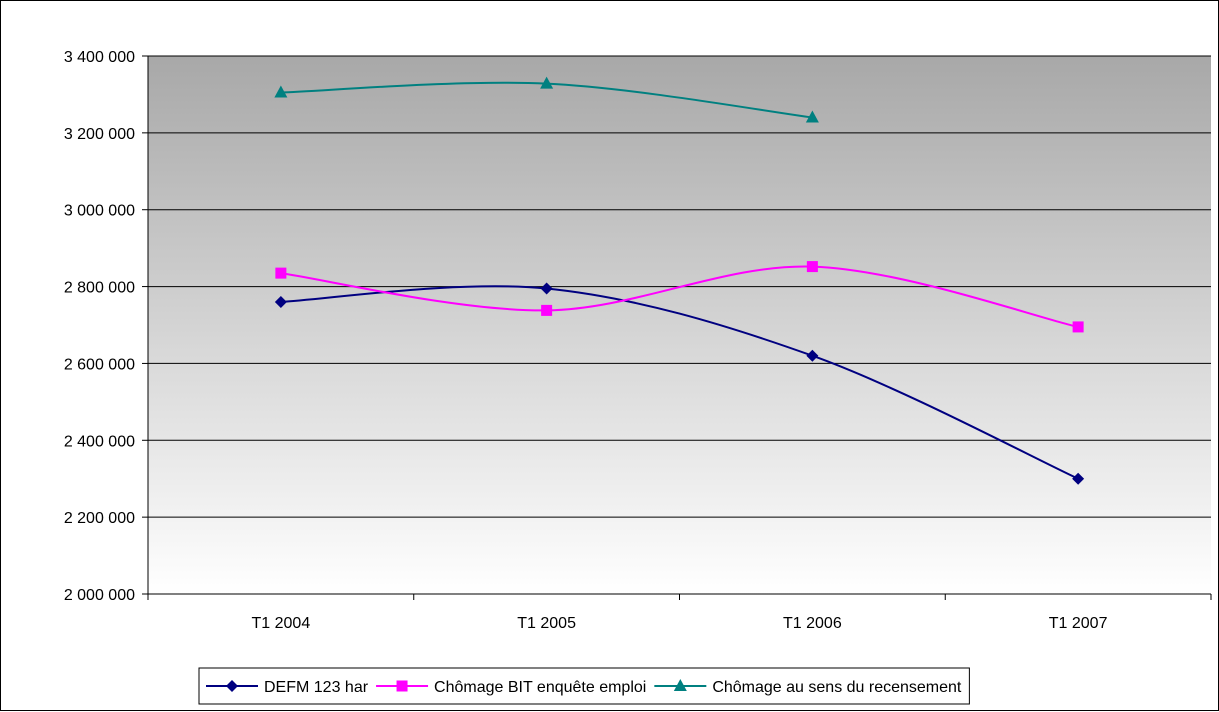  What do you see at coordinates (99, 211) in the screenshot?
I see `y-tick-label: 3 000 000` at bounding box center [99, 211].